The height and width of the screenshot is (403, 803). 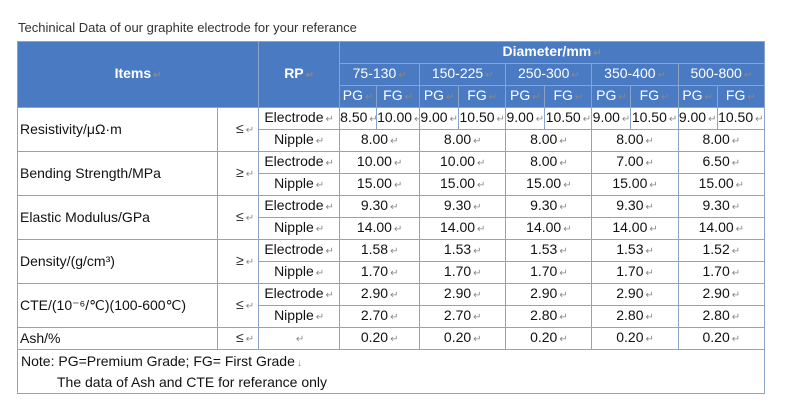 I want to click on electrode-value-text: 6.50, so click(x=716, y=161).